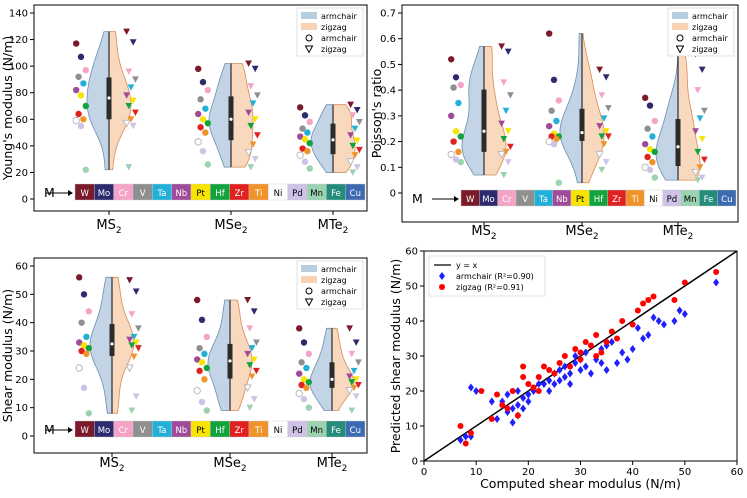 The height and width of the screenshot is (498, 747). Describe the element at coordinates (388, 116) in the screenshot. I see `y-tick-label: 0.3` at that location.